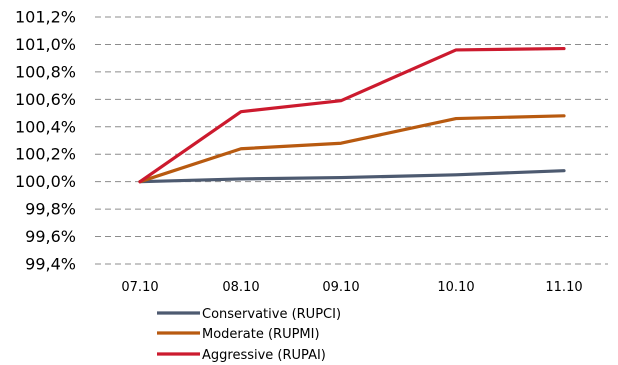 The image size is (618, 365). I want to click on y-tick-label: 99,6%, so click(50, 236).